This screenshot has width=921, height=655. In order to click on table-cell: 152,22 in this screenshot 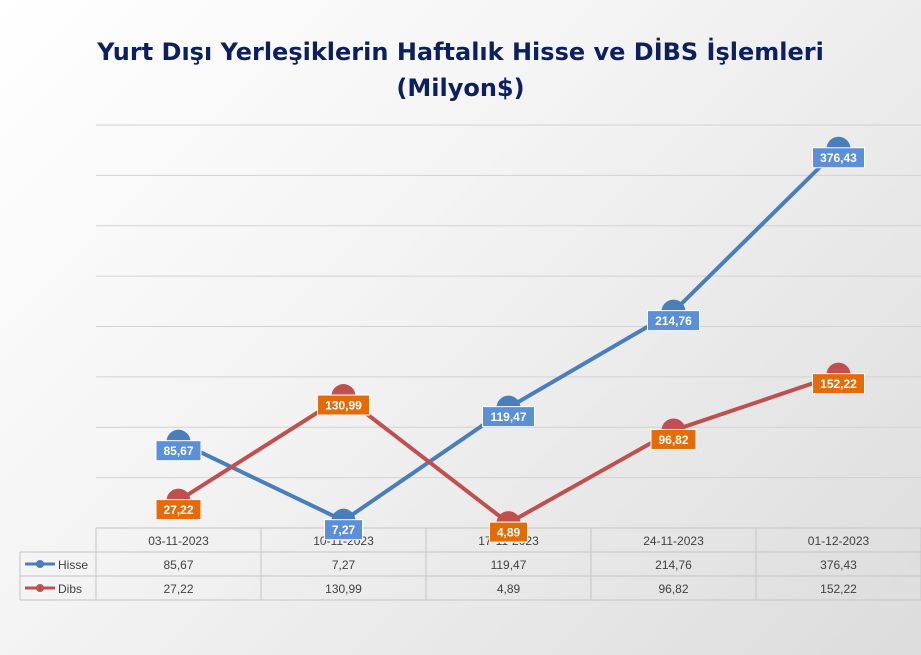, I will do `click(838, 589)`.